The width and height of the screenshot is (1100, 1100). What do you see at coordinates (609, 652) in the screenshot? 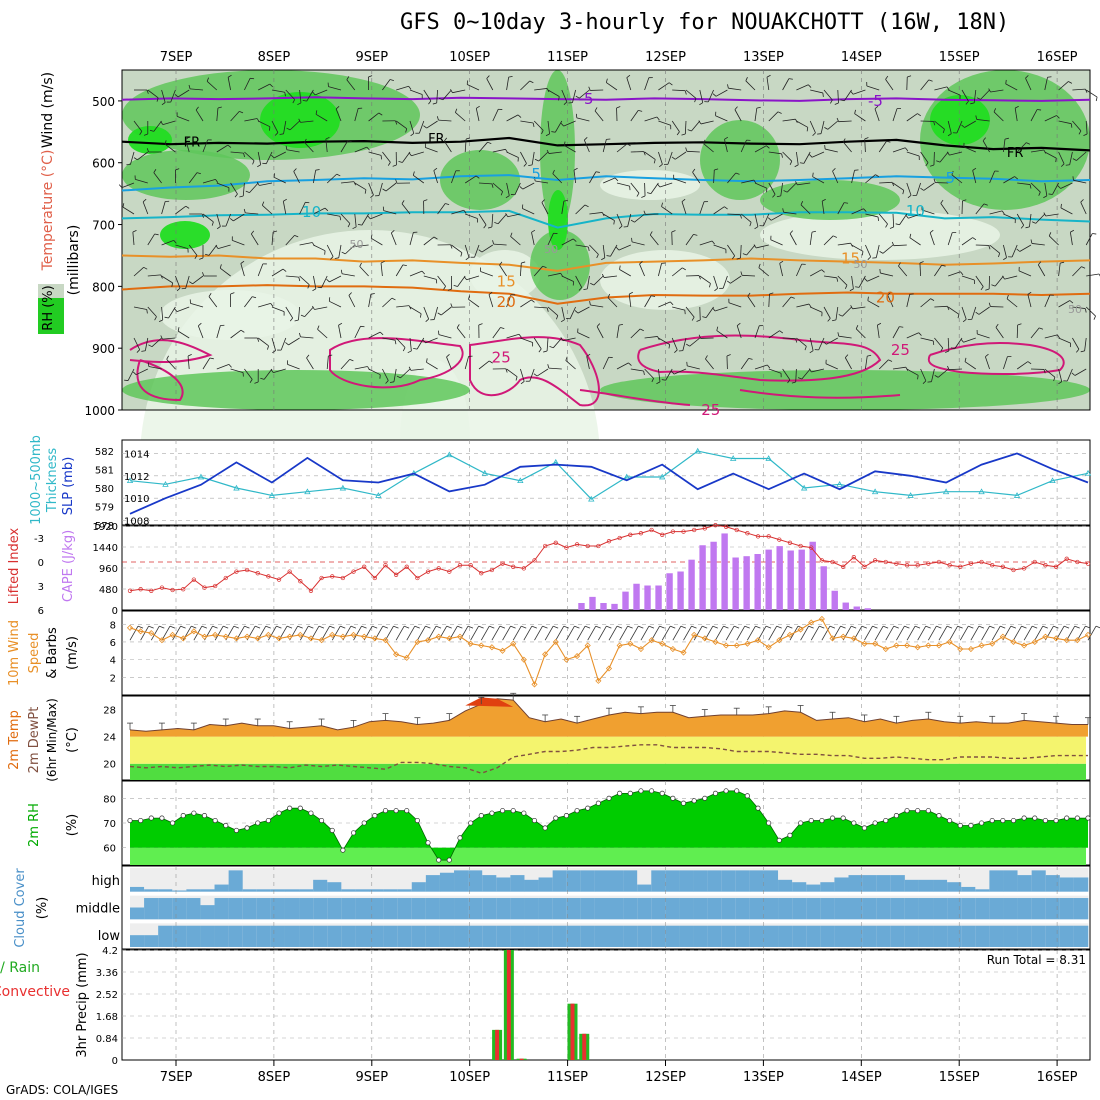
I see `wind10-speed-line` at bounding box center [609, 652].